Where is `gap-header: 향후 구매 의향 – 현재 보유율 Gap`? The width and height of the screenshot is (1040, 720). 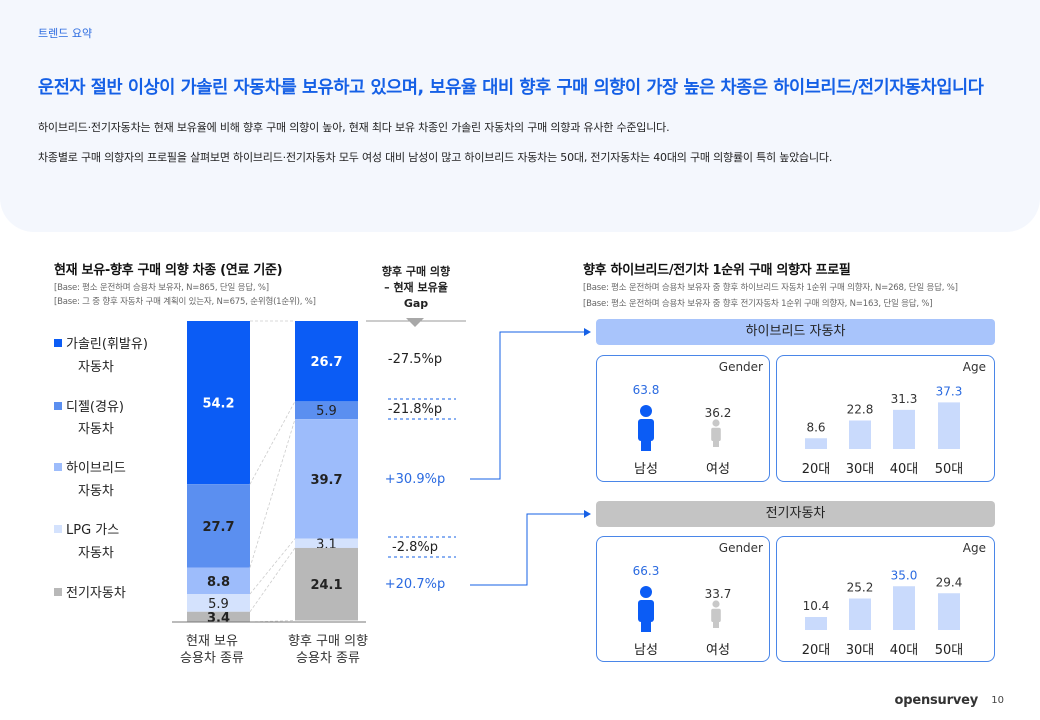
gap-header: 향후 구매 의향 – 현재 보유율 Gap is located at coordinates (416, 288).